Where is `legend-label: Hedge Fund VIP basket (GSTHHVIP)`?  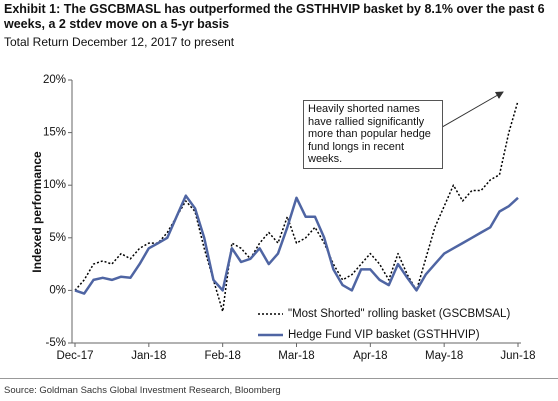
legend-label: Hedge Fund VIP basket (GSTHHVIP) is located at coordinates (384, 335).